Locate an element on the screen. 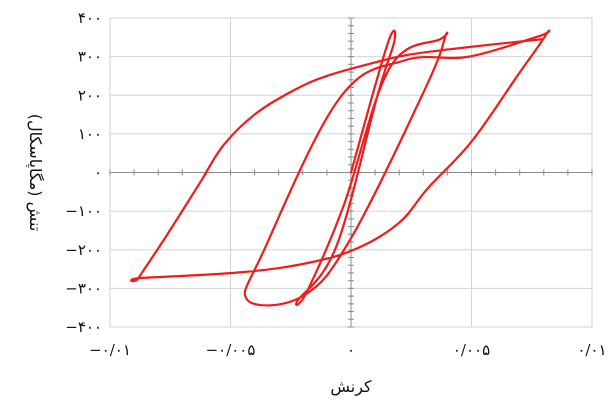 The width and height of the screenshot is (608, 412). y-tick-label: ۱۰۰ is located at coordinates (90, 134).